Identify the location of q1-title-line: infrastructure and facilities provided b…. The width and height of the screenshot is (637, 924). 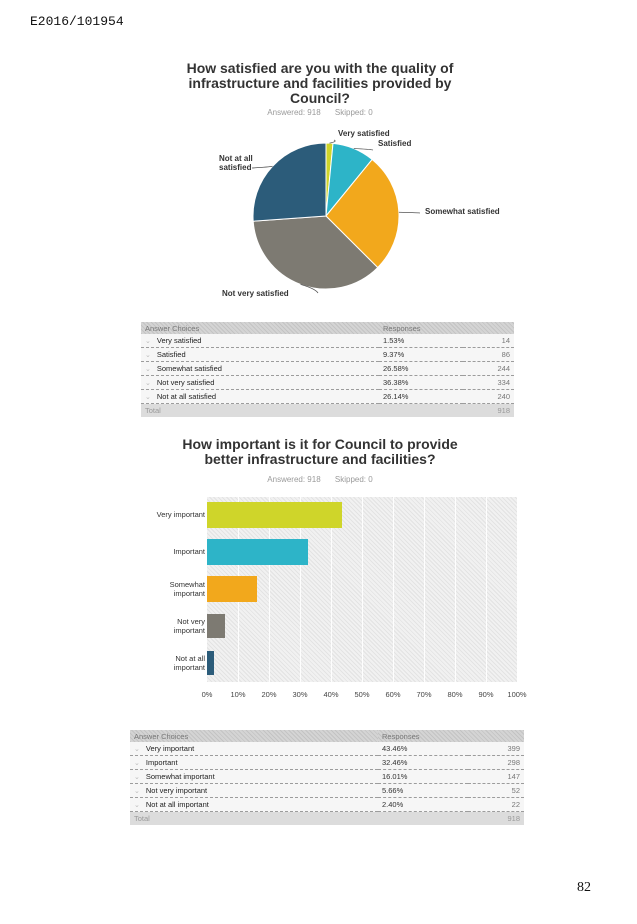
(320, 83).